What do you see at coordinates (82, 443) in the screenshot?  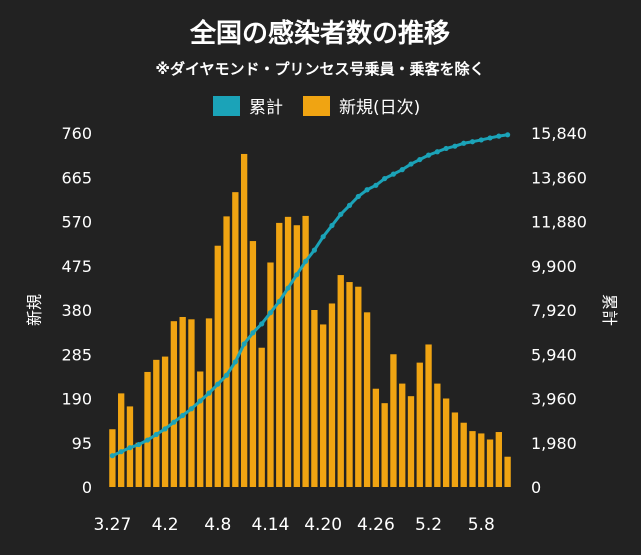 I see `y-left-tick-label: 95` at bounding box center [82, 443].